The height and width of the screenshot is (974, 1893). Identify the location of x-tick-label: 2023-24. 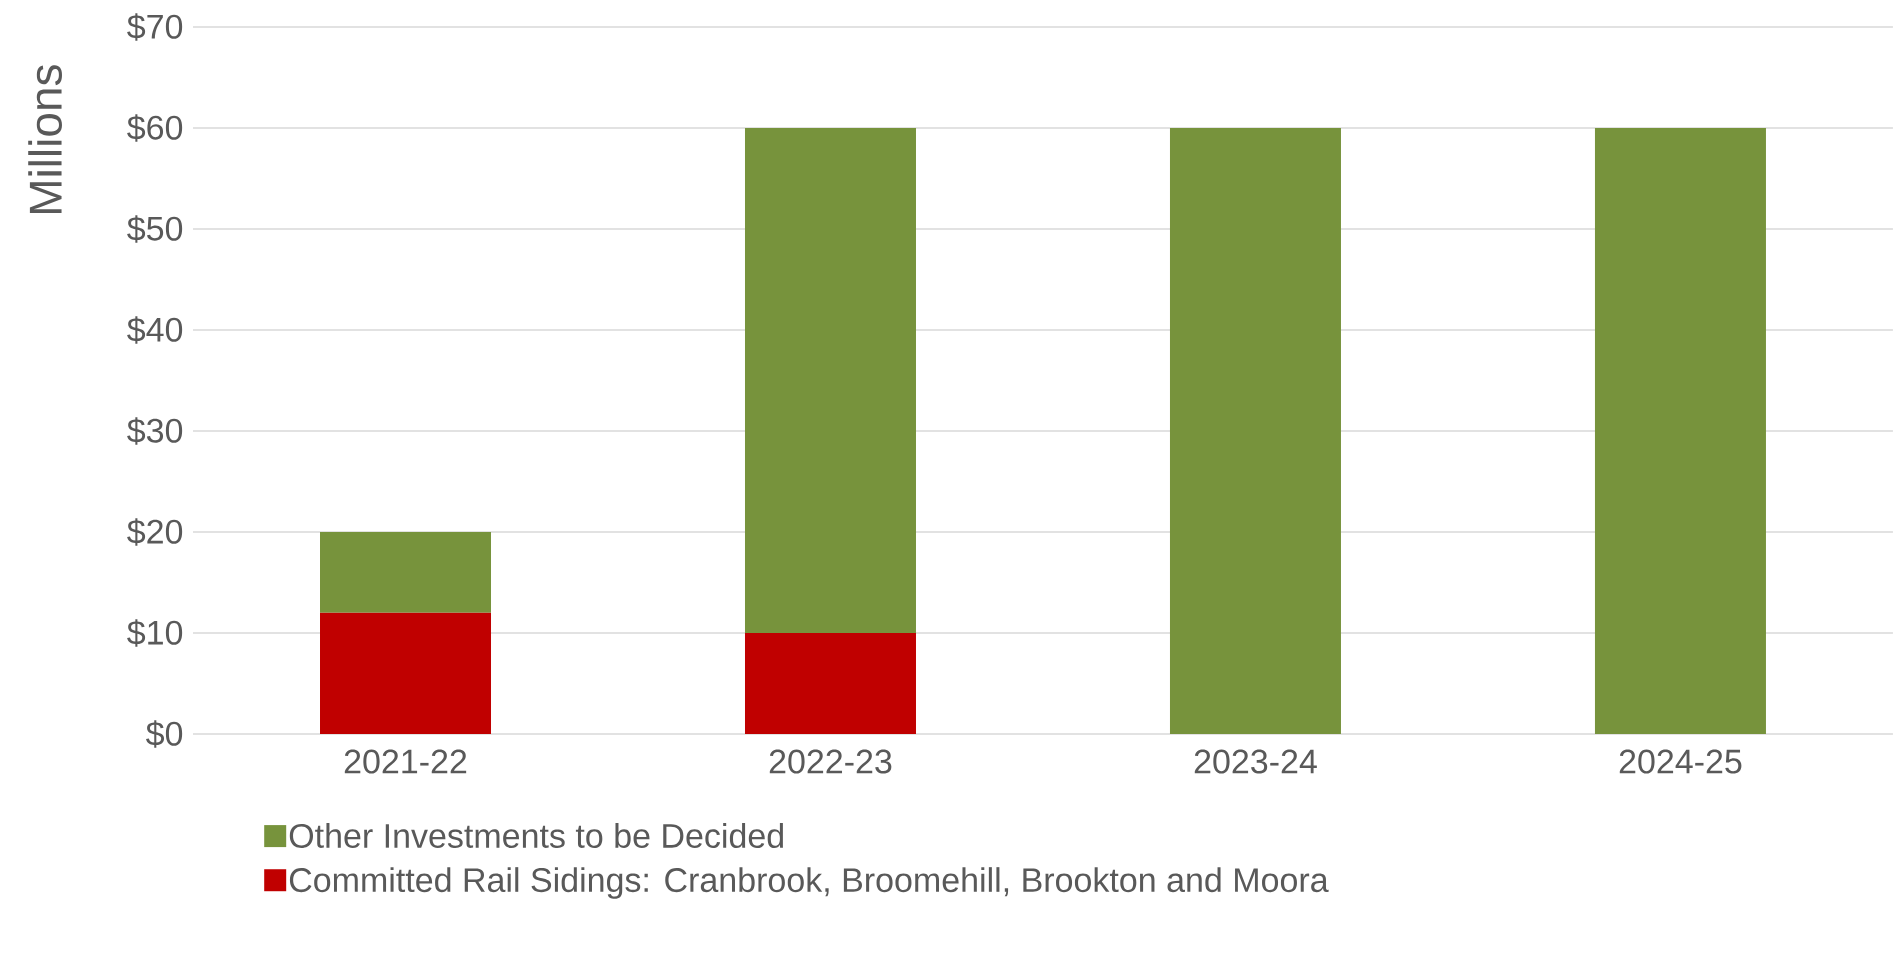
(1255, 761).